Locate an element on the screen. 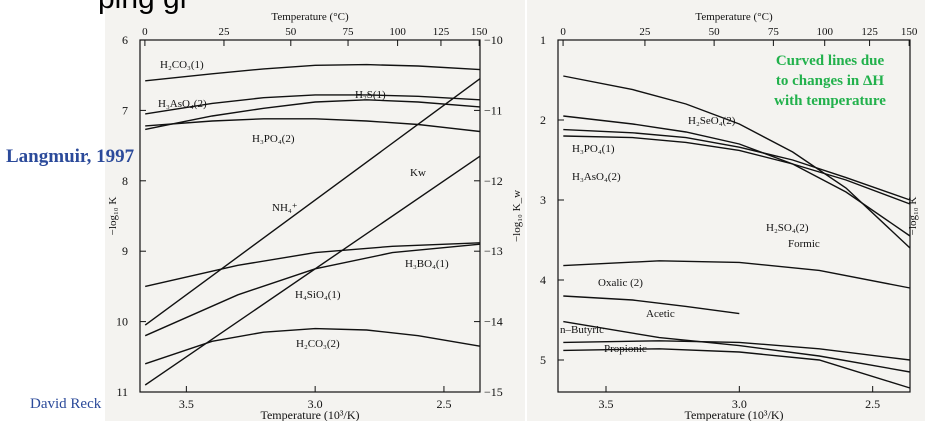 The width and height of the screenshot is (925, 421). y-tick-label-right: 2 is located at coordinates (543, 120).